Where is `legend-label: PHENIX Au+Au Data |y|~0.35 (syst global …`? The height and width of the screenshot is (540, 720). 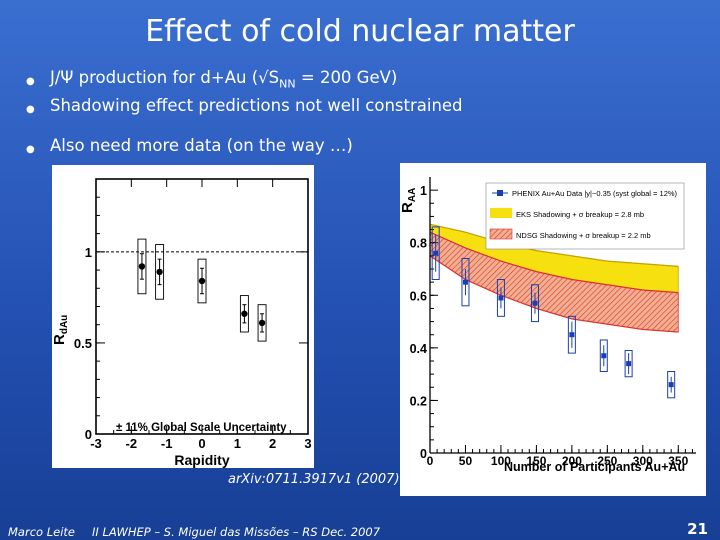 legend-label: PHENIX Au+Au Data |y|~0.35 (syst global … is located at coordinates (595, 193).